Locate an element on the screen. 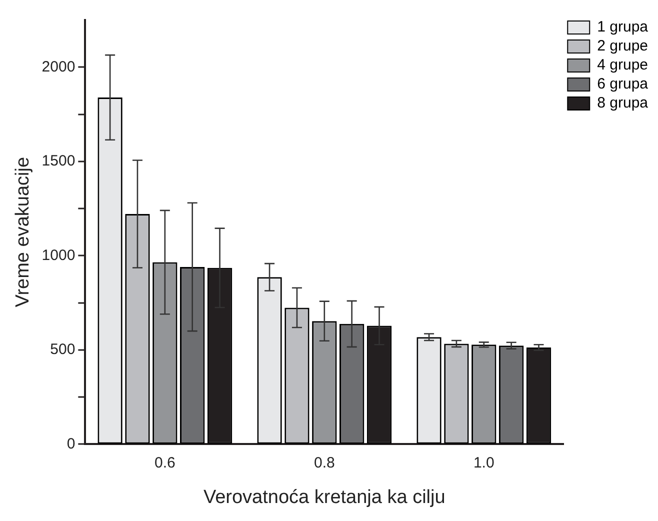 The width and height of the screenshot is (658, 521). legend-label: 6 grupa is located at coordinates (623, 84).